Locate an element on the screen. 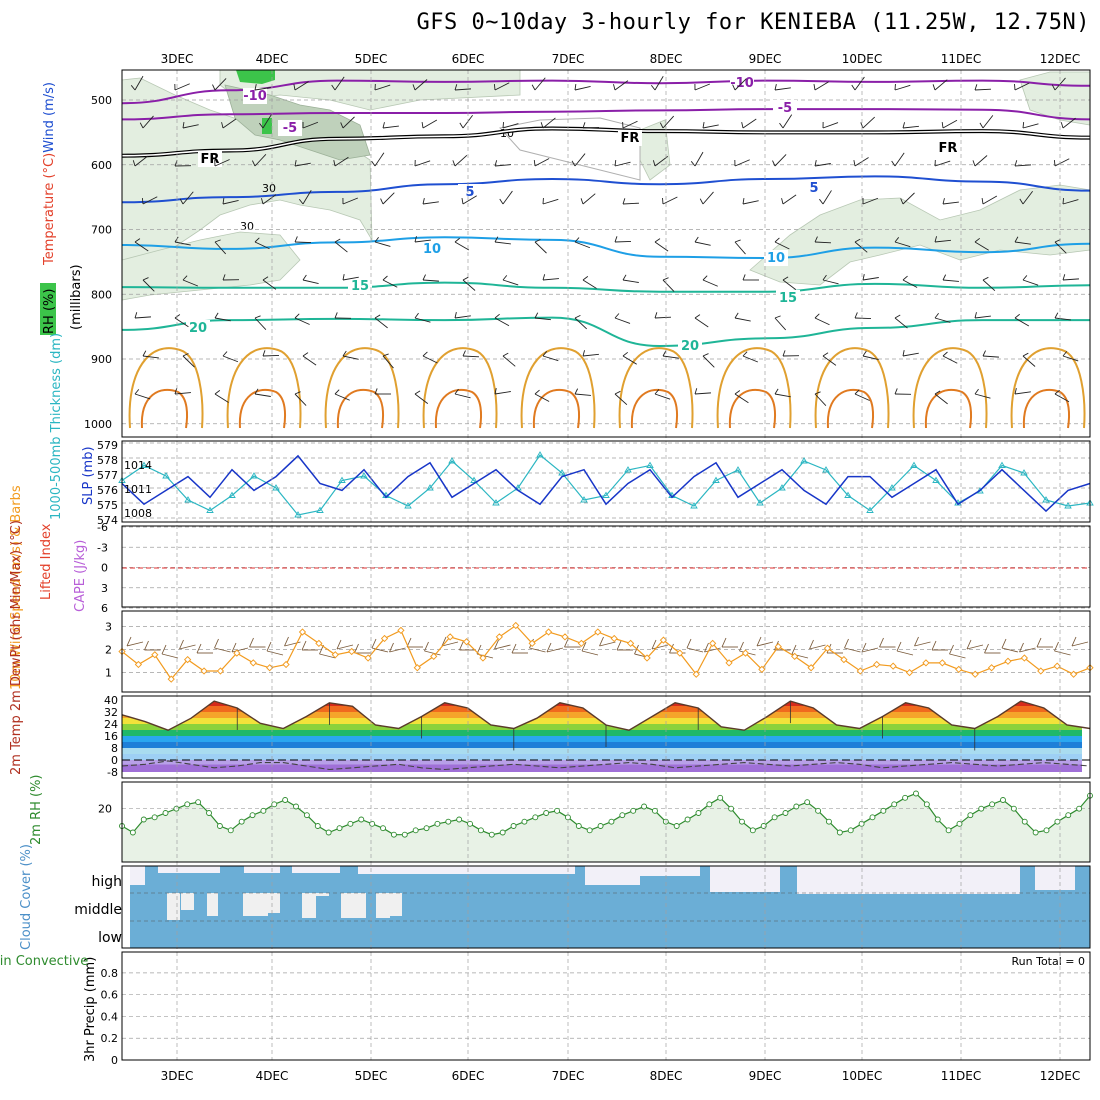 This screenshot has width=1100, height=1100. contour-label: FR is located at coordinates (210, 159).